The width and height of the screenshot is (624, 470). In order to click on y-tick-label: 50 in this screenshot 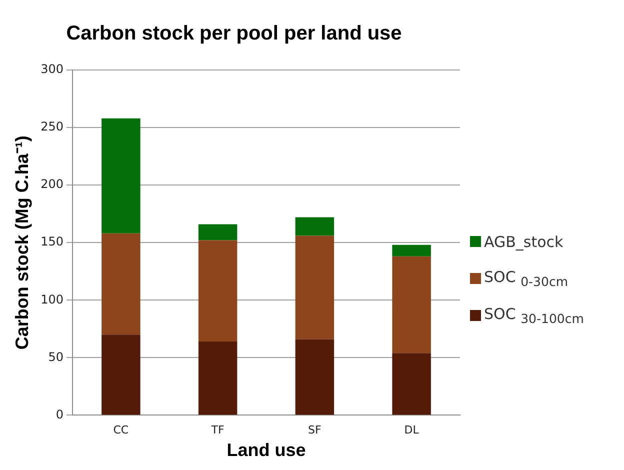, I will do `click(56, 357)`.